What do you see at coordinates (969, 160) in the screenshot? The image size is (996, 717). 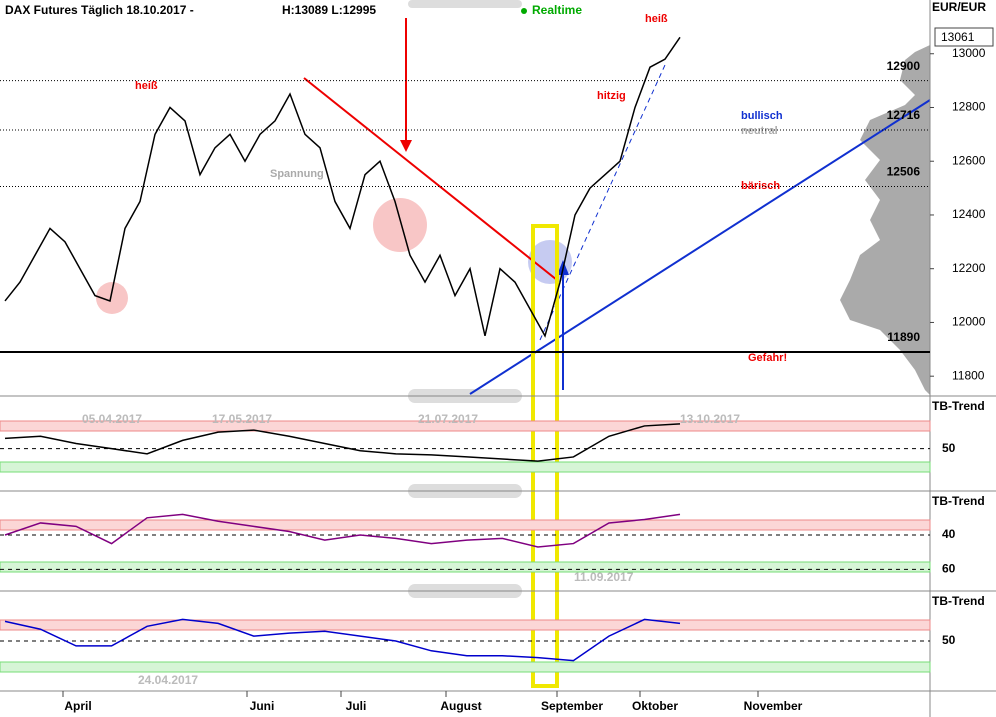 I see `y-tick-label: 12600` at bounding box center [969, 160].